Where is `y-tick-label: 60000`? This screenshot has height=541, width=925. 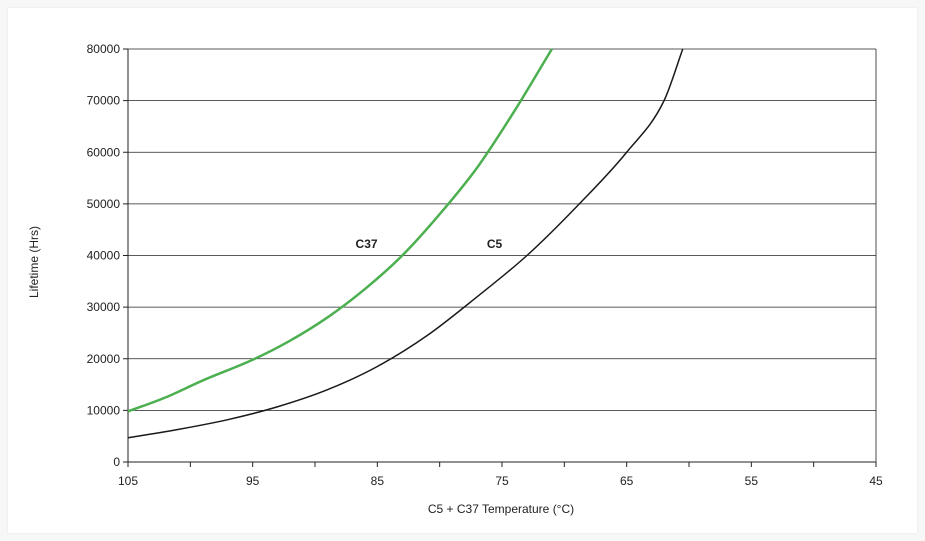
y-tick-label: 60000 is located at coordinates (104, 152).